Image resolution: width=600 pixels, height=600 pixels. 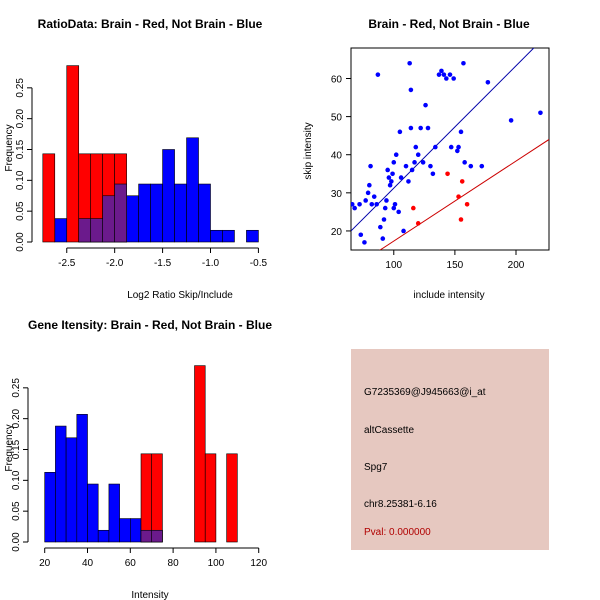 What do you see at coordinates (150, 154) in the screenshot?
I see `ratio-histogram-bars` at bounding box center [150, 154].